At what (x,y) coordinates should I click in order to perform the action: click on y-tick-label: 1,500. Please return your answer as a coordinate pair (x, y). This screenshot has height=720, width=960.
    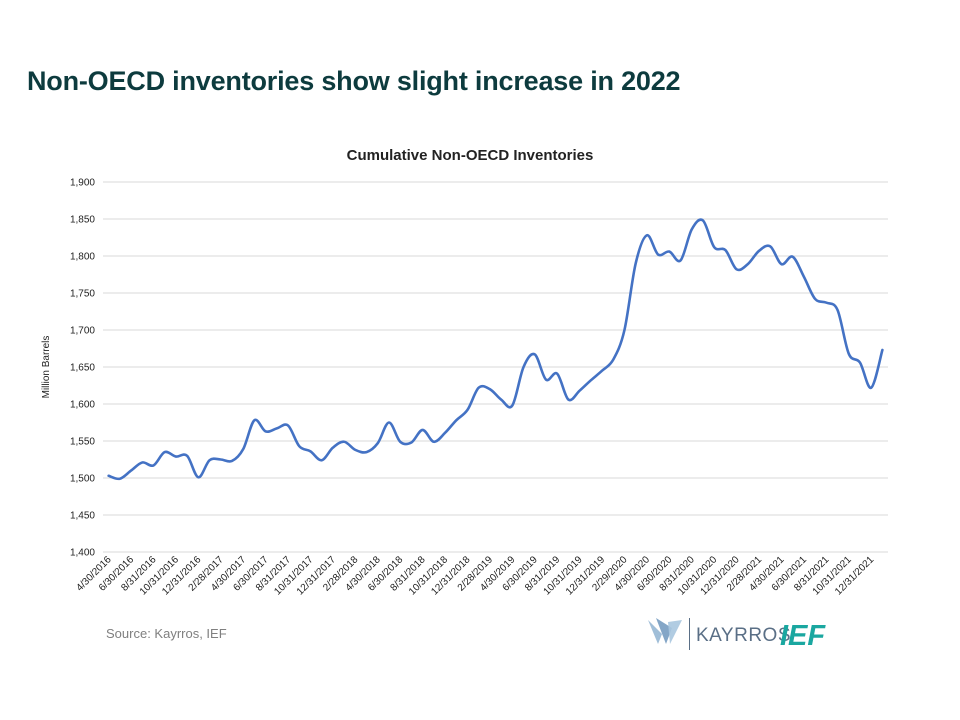
    Looking at the image, I should click on (82, 479).